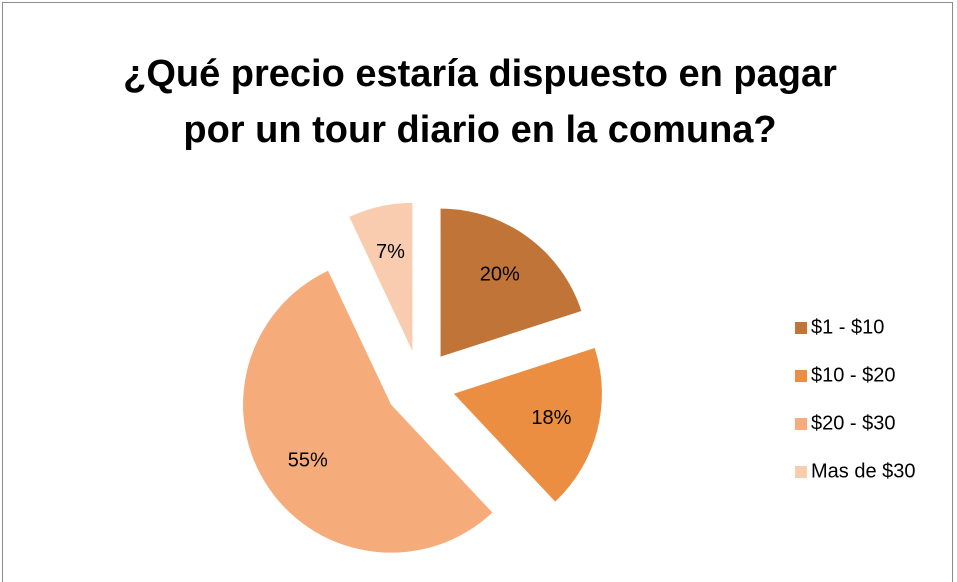  What do you see at coordinates (390, 252) in the screenshot?
I see `data-label: 7%` at bounding box center [390, 252].